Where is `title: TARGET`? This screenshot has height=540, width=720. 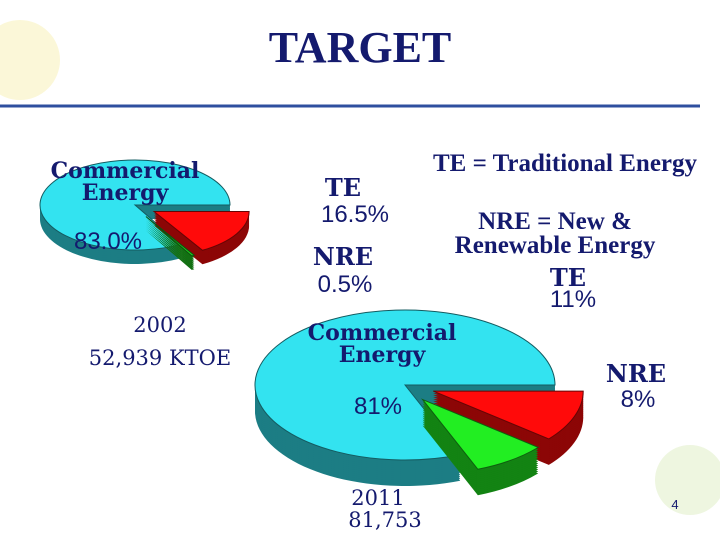
title: TARGET is located at coordinates (360, 47).